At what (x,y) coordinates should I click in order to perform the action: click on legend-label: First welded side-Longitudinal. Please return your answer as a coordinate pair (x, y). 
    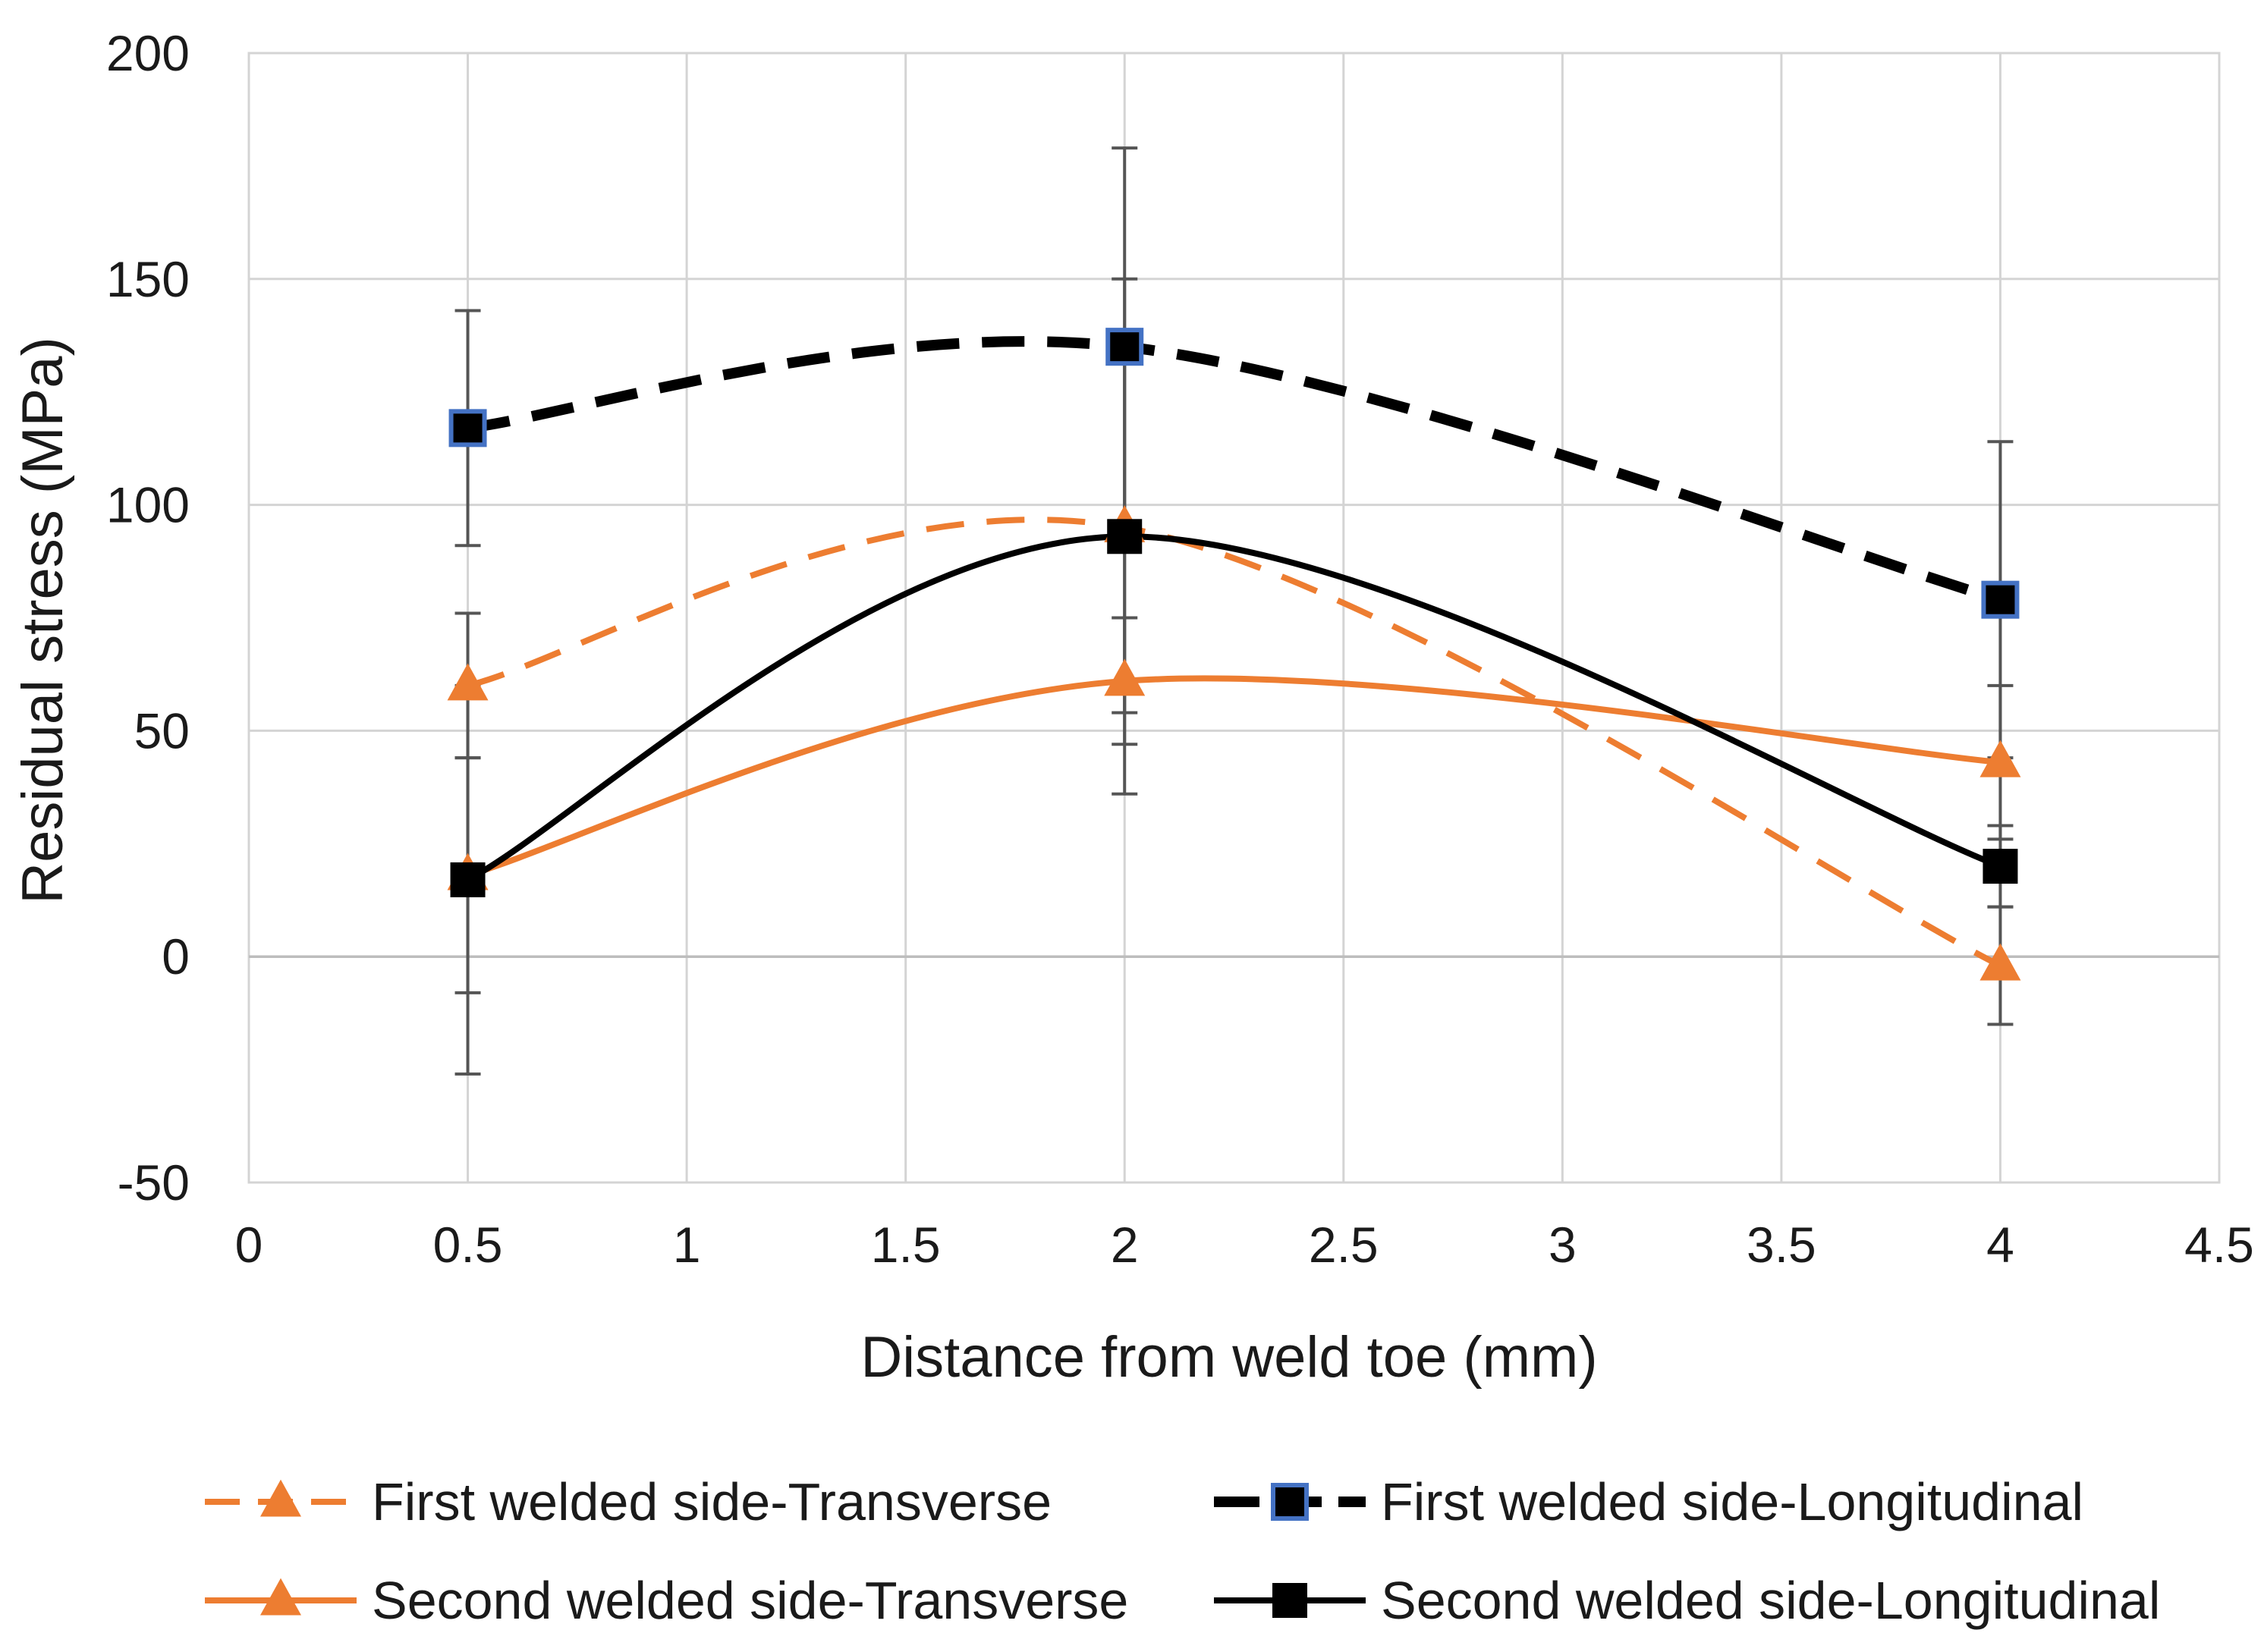
    Looking at the image, I should click on (1732, 1502).